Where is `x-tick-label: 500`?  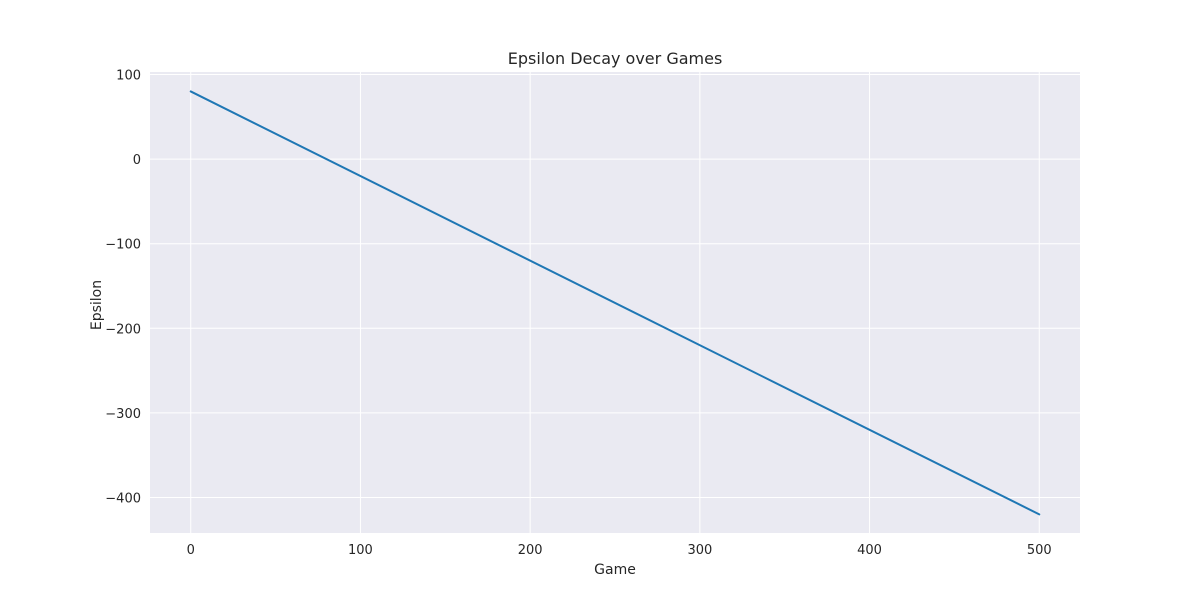
x-tick-label: 500 is located at coordinates (1039, 550).